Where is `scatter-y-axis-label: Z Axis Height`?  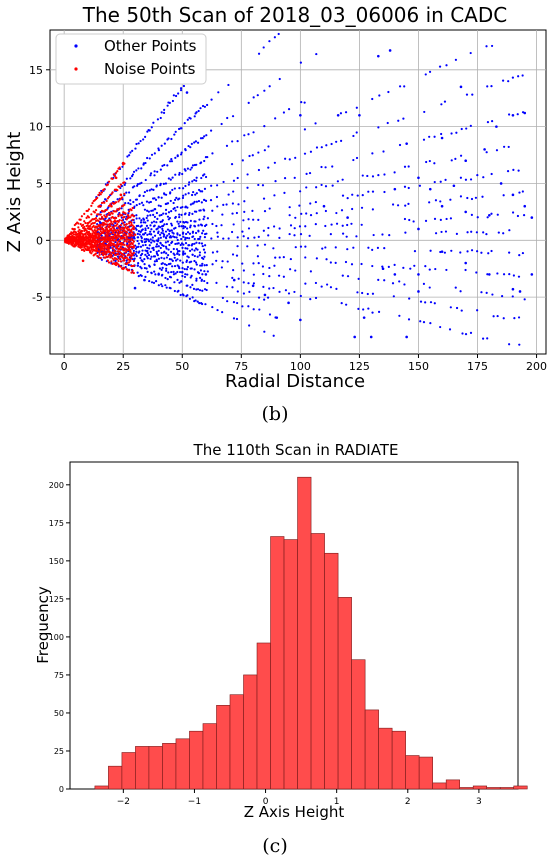 scatter-y-axis-label: Z Axis Height is located at coordinates (14, 192).